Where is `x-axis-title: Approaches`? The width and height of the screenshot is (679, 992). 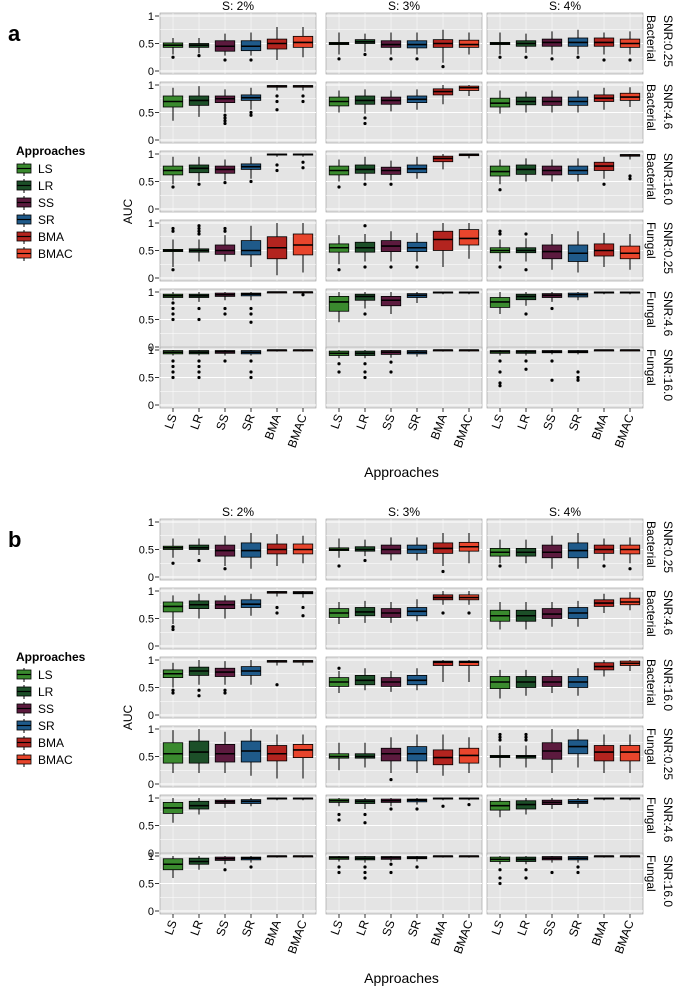 x-axis-title: Approaches is located at coordinates (401, 978).